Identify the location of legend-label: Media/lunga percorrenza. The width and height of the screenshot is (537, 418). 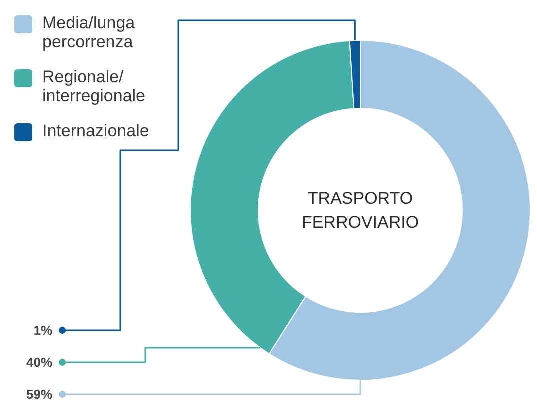
(89, 33).